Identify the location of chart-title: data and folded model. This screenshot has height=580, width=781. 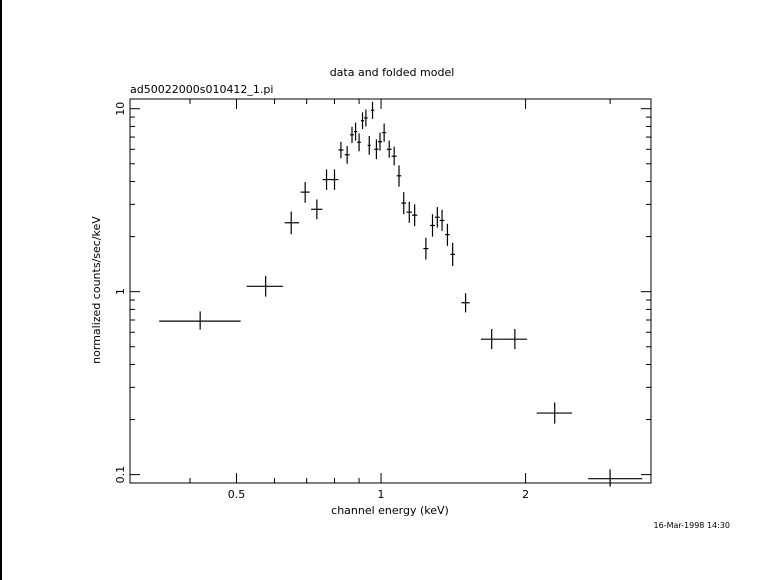
(392, 72).